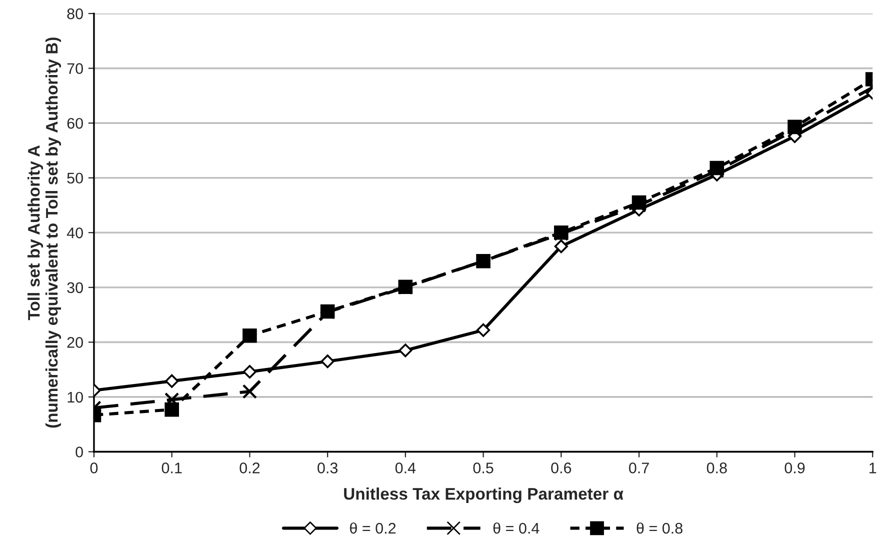 This screenshot has height=541, width=895. Describe the element at coordinates (716, 468) in the screenshot. I see `x-tick-label: 0.8` at that location.